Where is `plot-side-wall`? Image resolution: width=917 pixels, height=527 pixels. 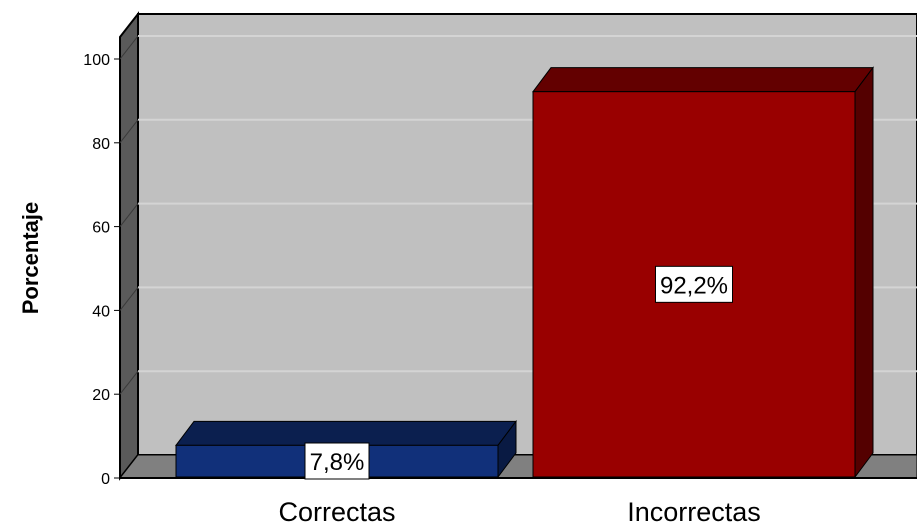
plot-side-wall is located at coordinates (129, 246).